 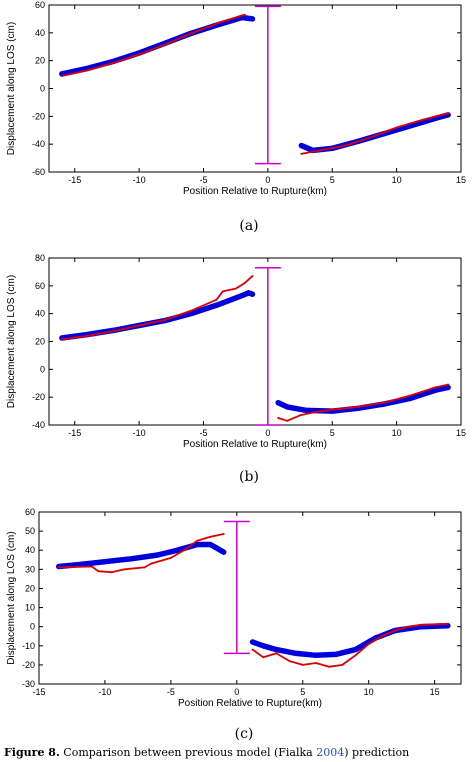 What do you see at coordinates (38, 172) in the screenshot?
I see `y-tick-label: -60` at bounding box center [38, 172].